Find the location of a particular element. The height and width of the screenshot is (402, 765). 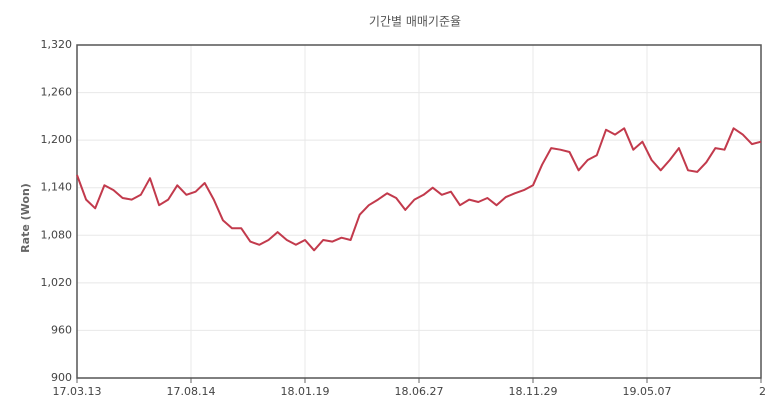

y-tick-label: 1,320 is located at coordinates (57, 44).